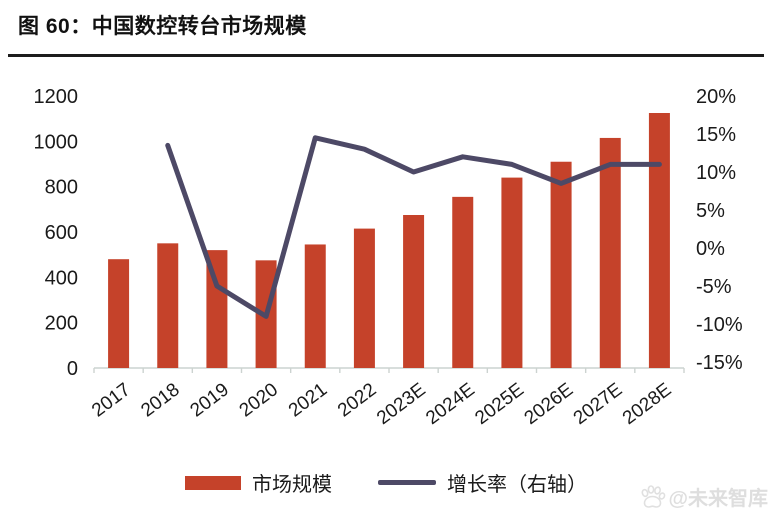  What do you see at coordinates (315, 306) in the screenshot?
I see `bar-2021` at bounding box center [315, 306].